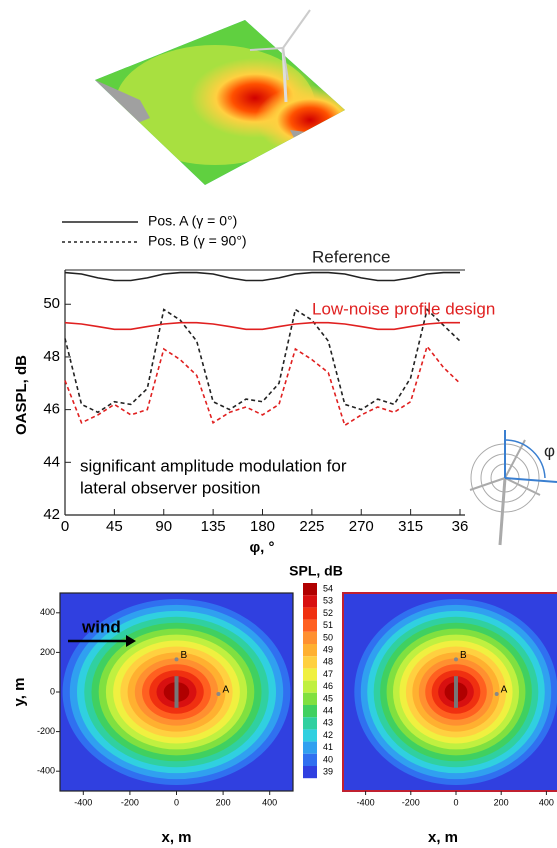  I want to click on x-axis-label: φ, °, so click(261, 547).